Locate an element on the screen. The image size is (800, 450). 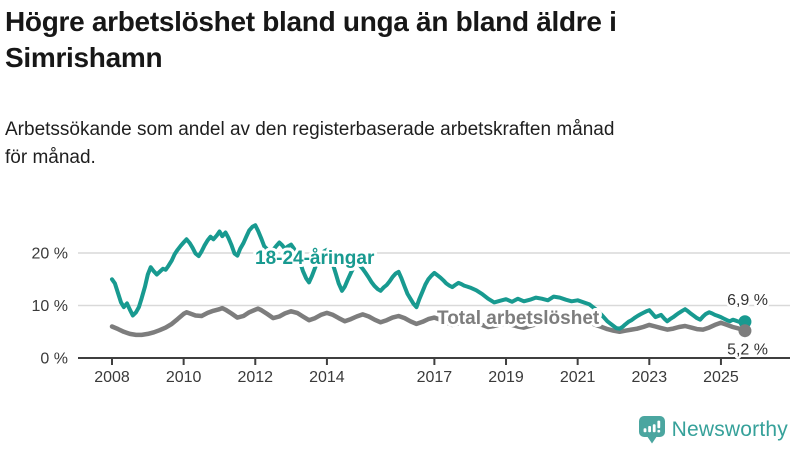
x-tick-label: 2025 is located at coordinates (721, 377).